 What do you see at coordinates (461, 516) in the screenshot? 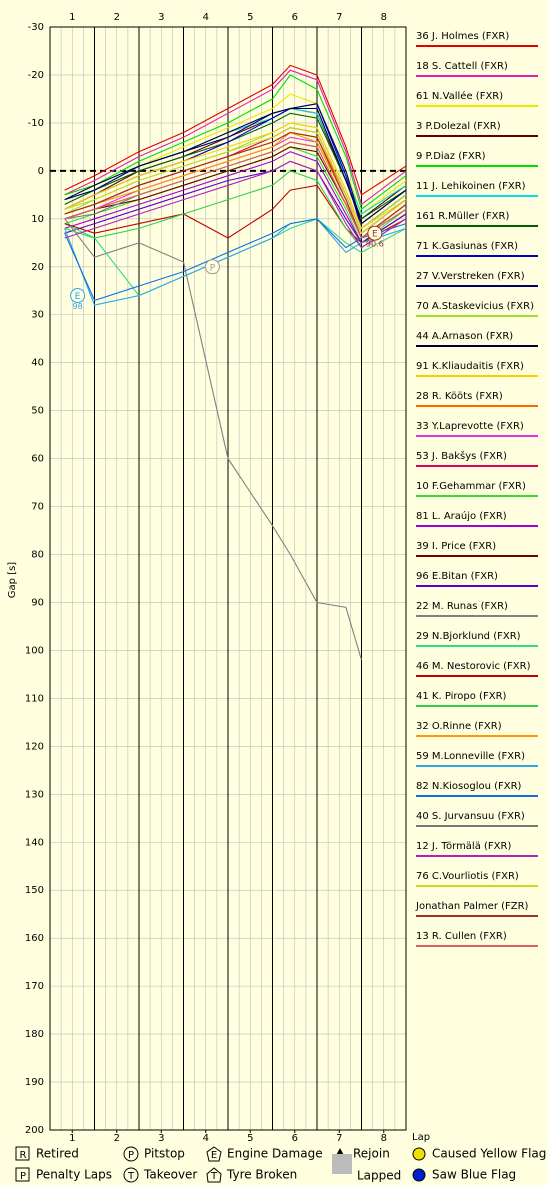
I see `legend-label: 81 L. Araújo (FXR)` at bounding box center [461, 516].